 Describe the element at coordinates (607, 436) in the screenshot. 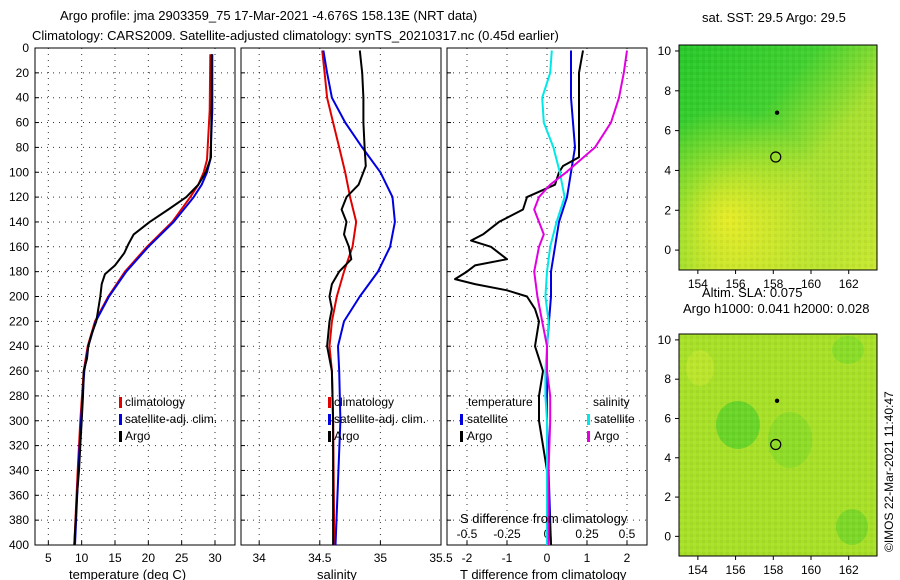

I see `legend-label-s-argo: Argo` at that location.